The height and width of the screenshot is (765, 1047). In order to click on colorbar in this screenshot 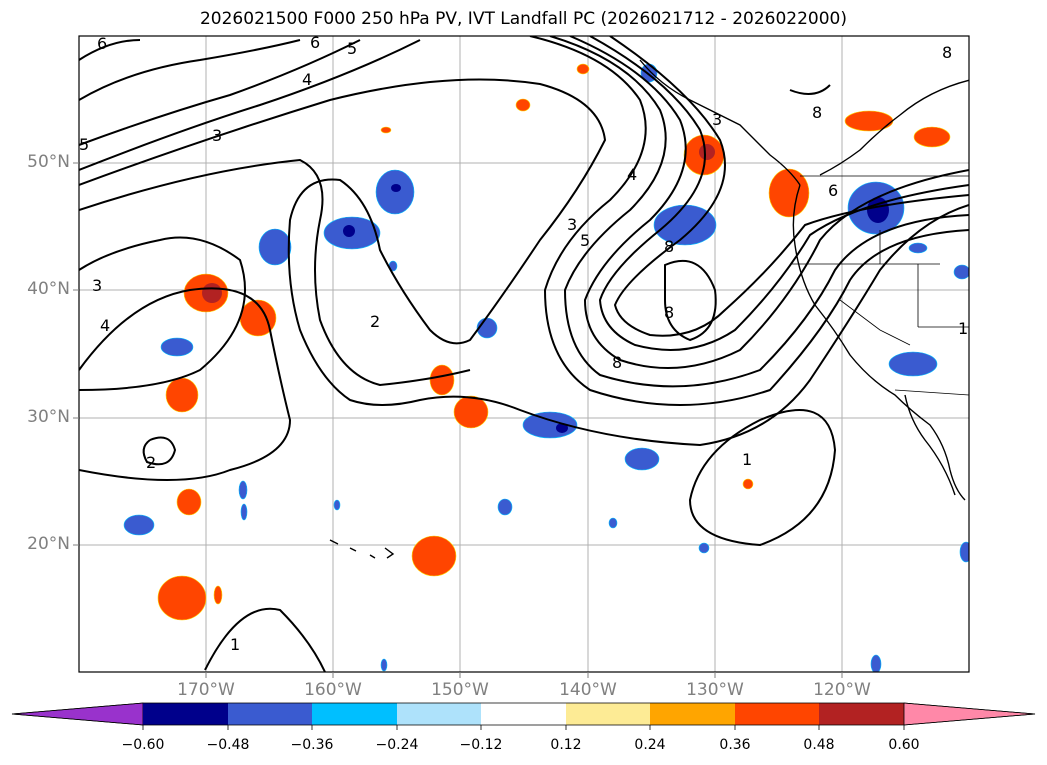, I will do `click(523, 714)`.